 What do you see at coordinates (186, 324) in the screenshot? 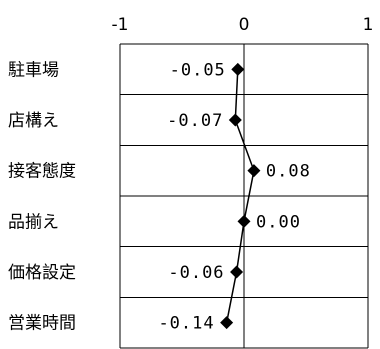
I see `data-label: -0.14` at bounding box center [186, 324].